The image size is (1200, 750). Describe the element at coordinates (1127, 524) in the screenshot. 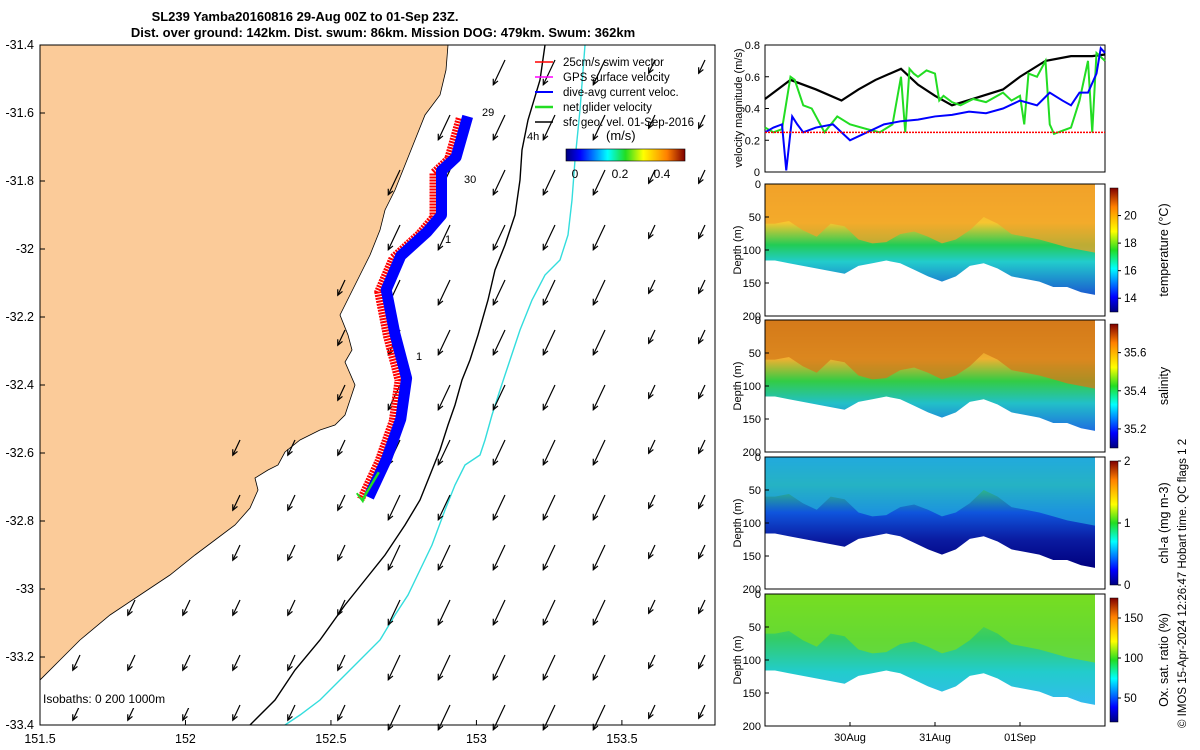

I see `colorbar-tick-label: 1` at that location.